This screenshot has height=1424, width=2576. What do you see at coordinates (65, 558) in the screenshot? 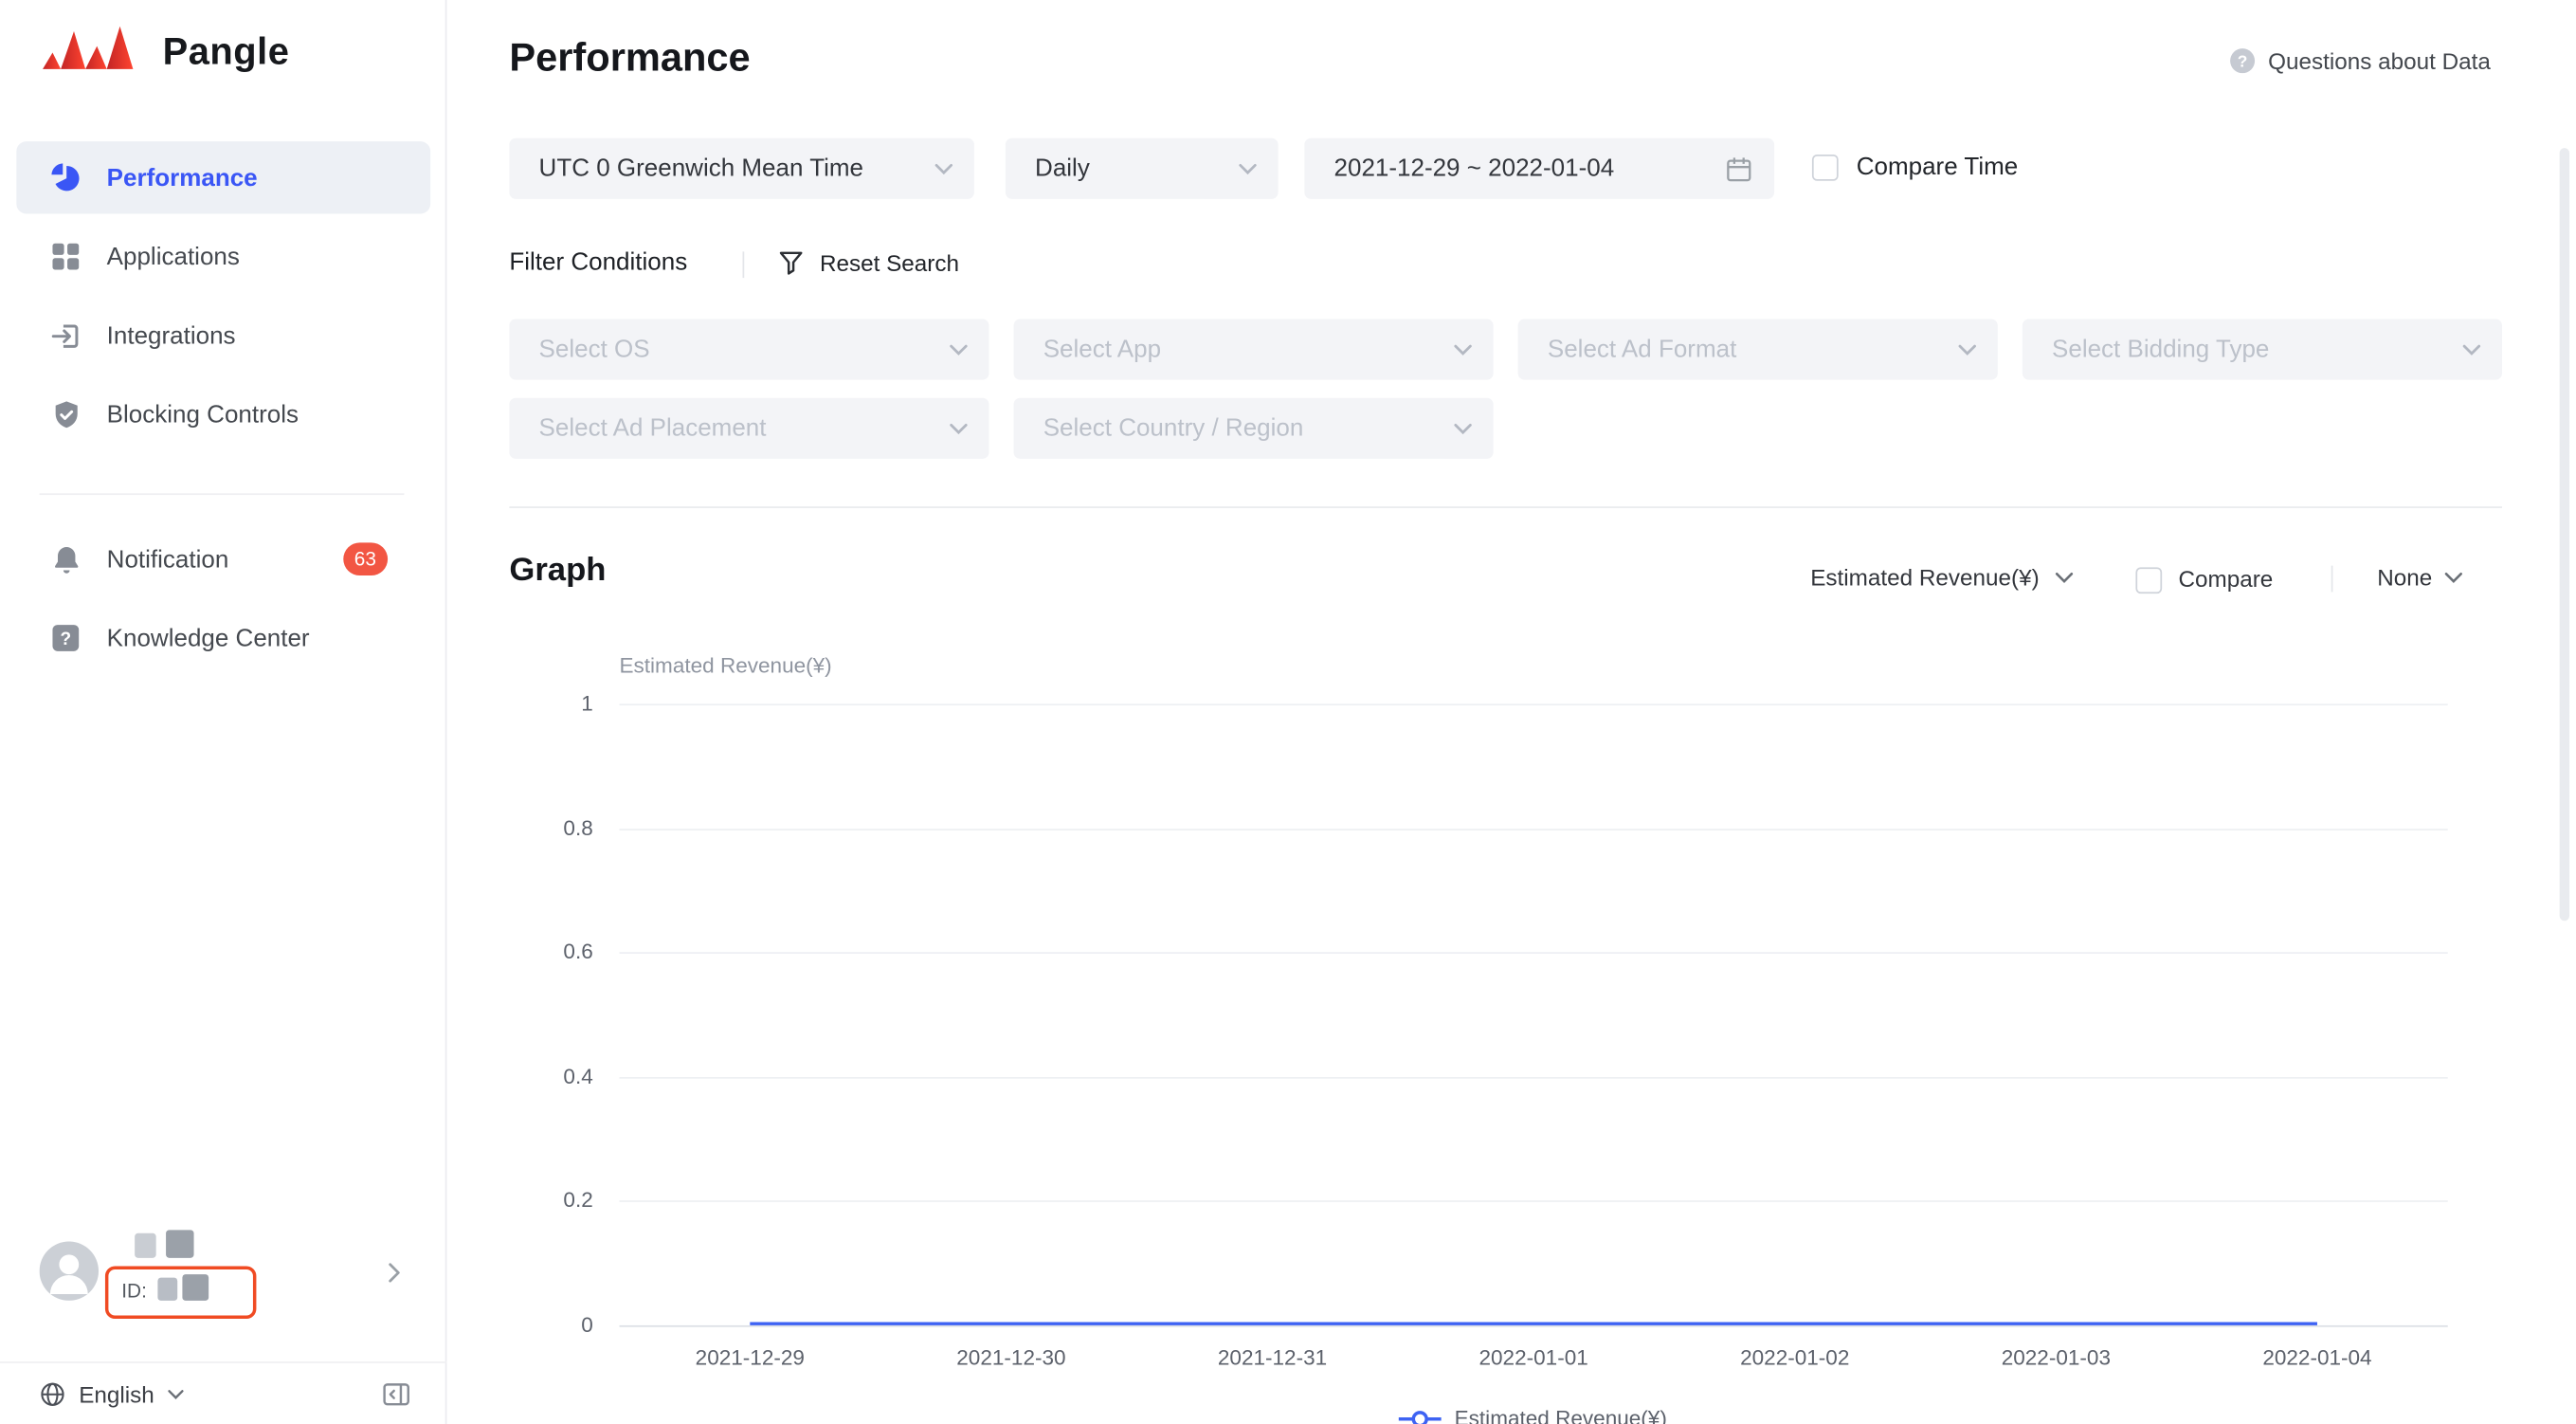
I see `bell-icon` at bounding box center [65, 558].